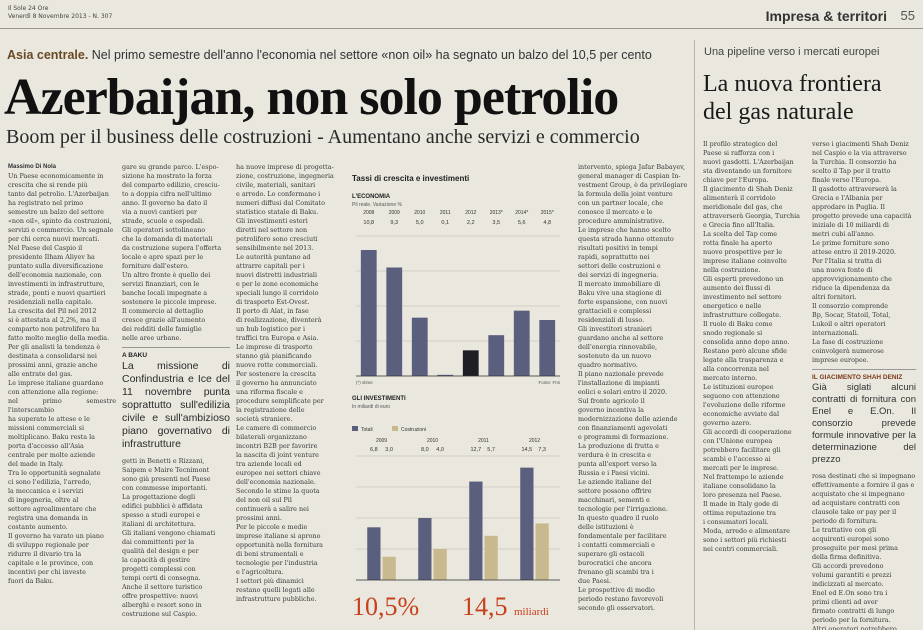 The image size is (923, 630). Describe the element at coordinates (848, 207) in the screenshot. I see `text-line: approdare in Puglia. Il` at that location.